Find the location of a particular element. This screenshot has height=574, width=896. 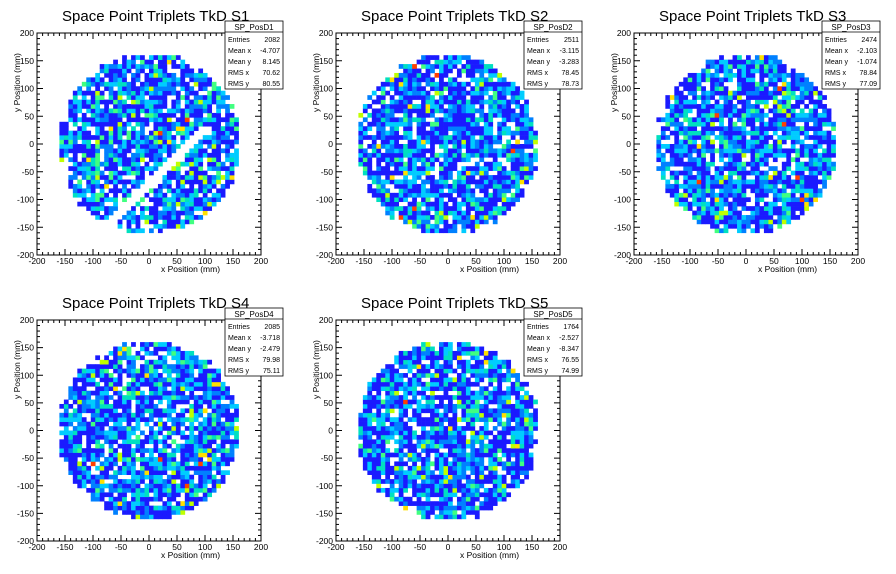

y-tick-label: 0 is located at coordinates (330, 144).